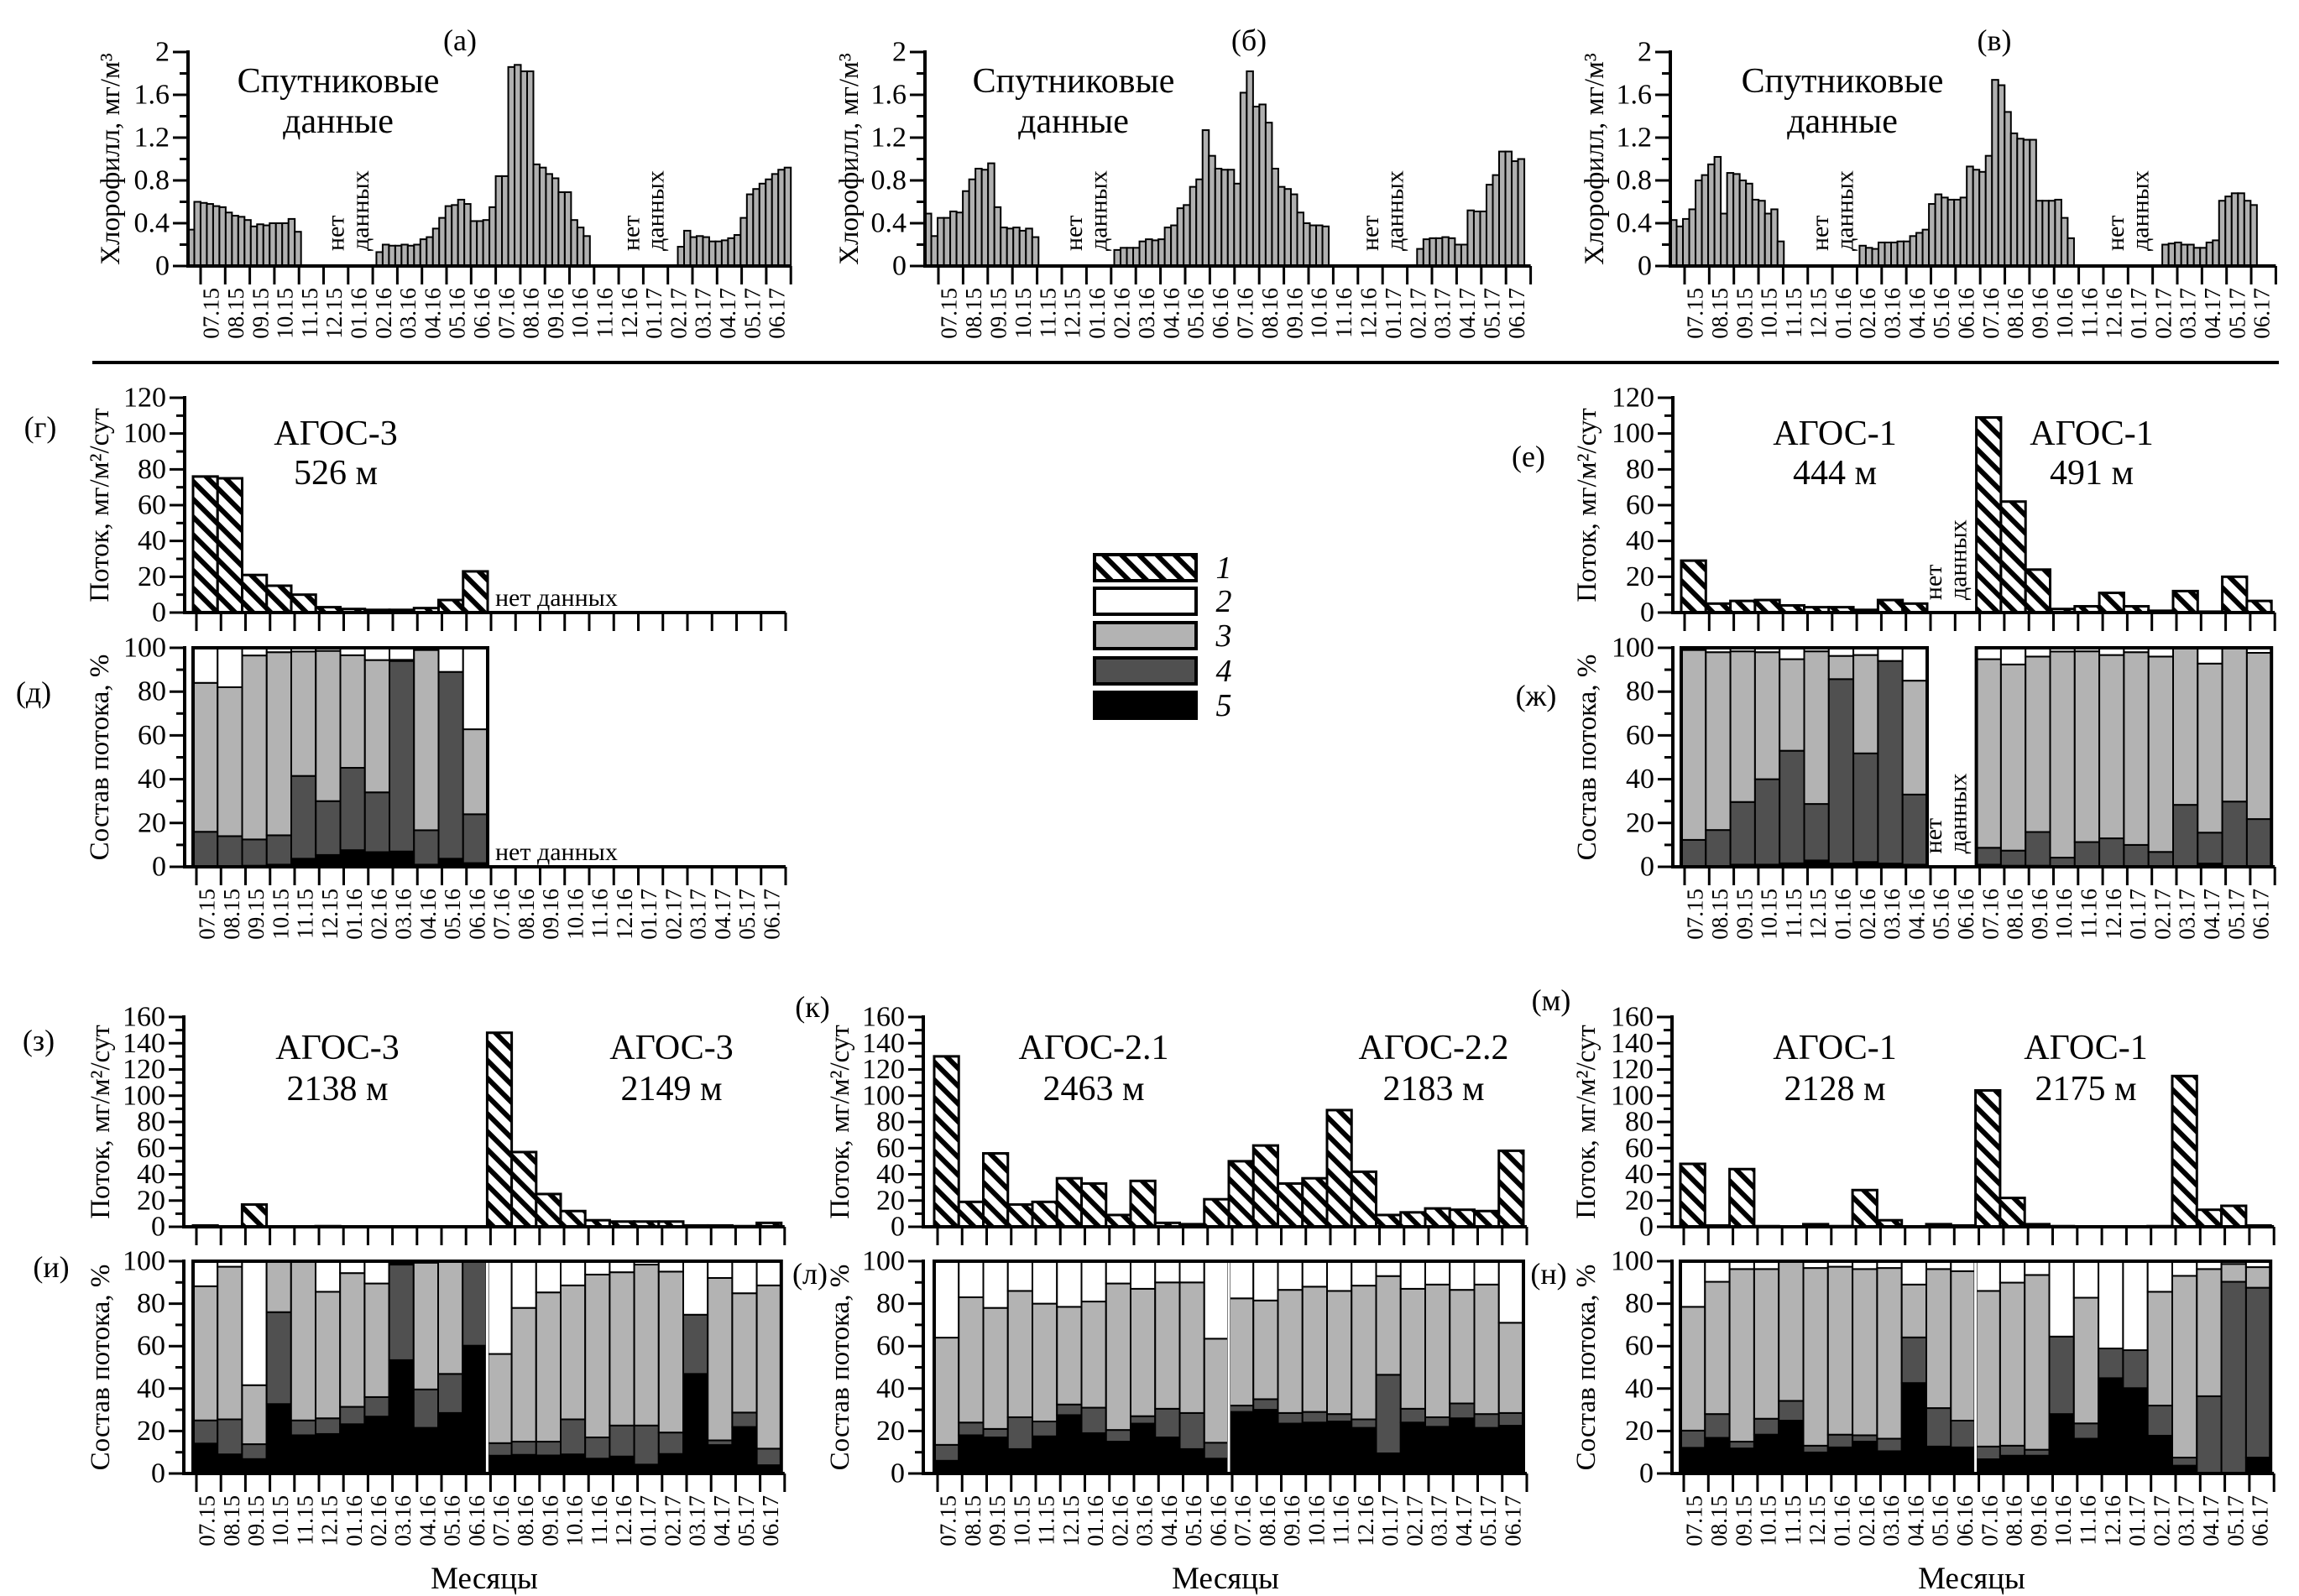  Describe the element at coordinates (891, 1388) in the screenshot. I see `y-tick-label: 40` at that location.